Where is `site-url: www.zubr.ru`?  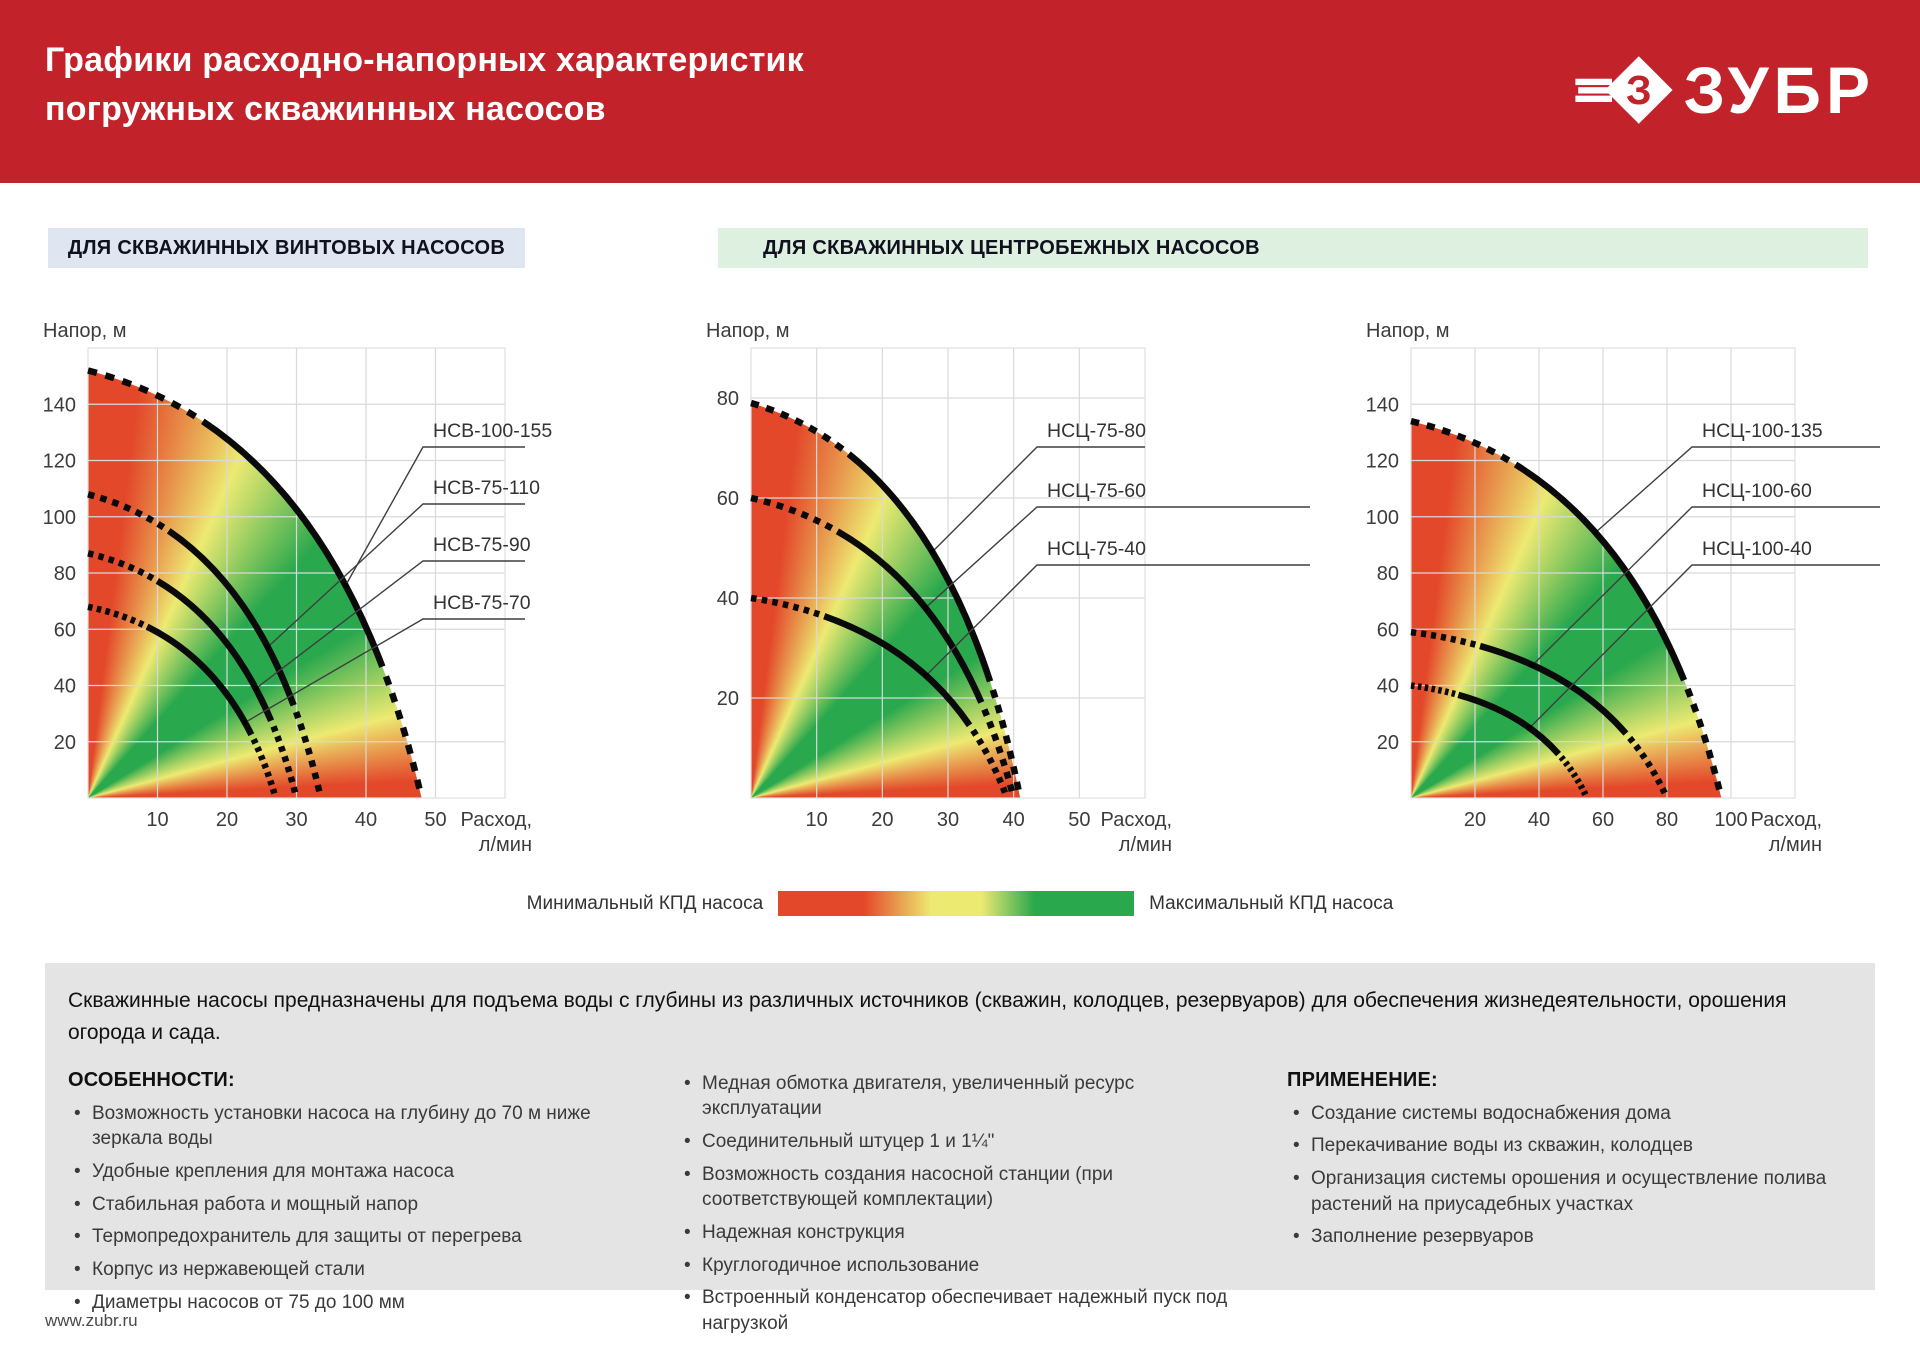
site-url: www.zubr.ru is located at coordinates (91, 1320).